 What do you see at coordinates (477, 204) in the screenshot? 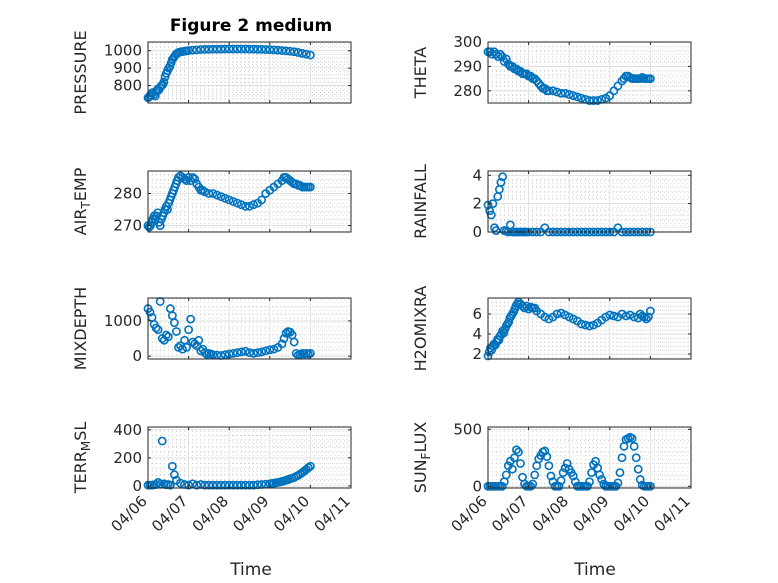
I see `y-tick-label: 2` at bounding box center [477, 204].